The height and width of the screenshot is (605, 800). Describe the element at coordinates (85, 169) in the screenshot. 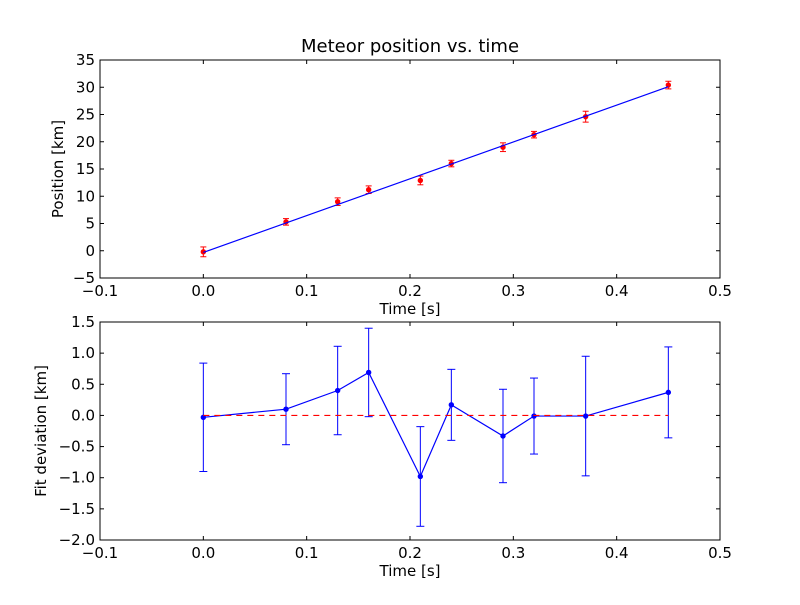

I see `y-tick-label: 15` at that location.